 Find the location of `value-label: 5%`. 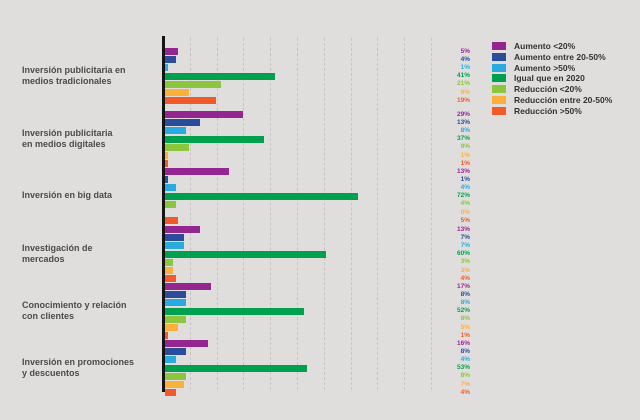

value-label: 5% is located at coordinates (465, 51).